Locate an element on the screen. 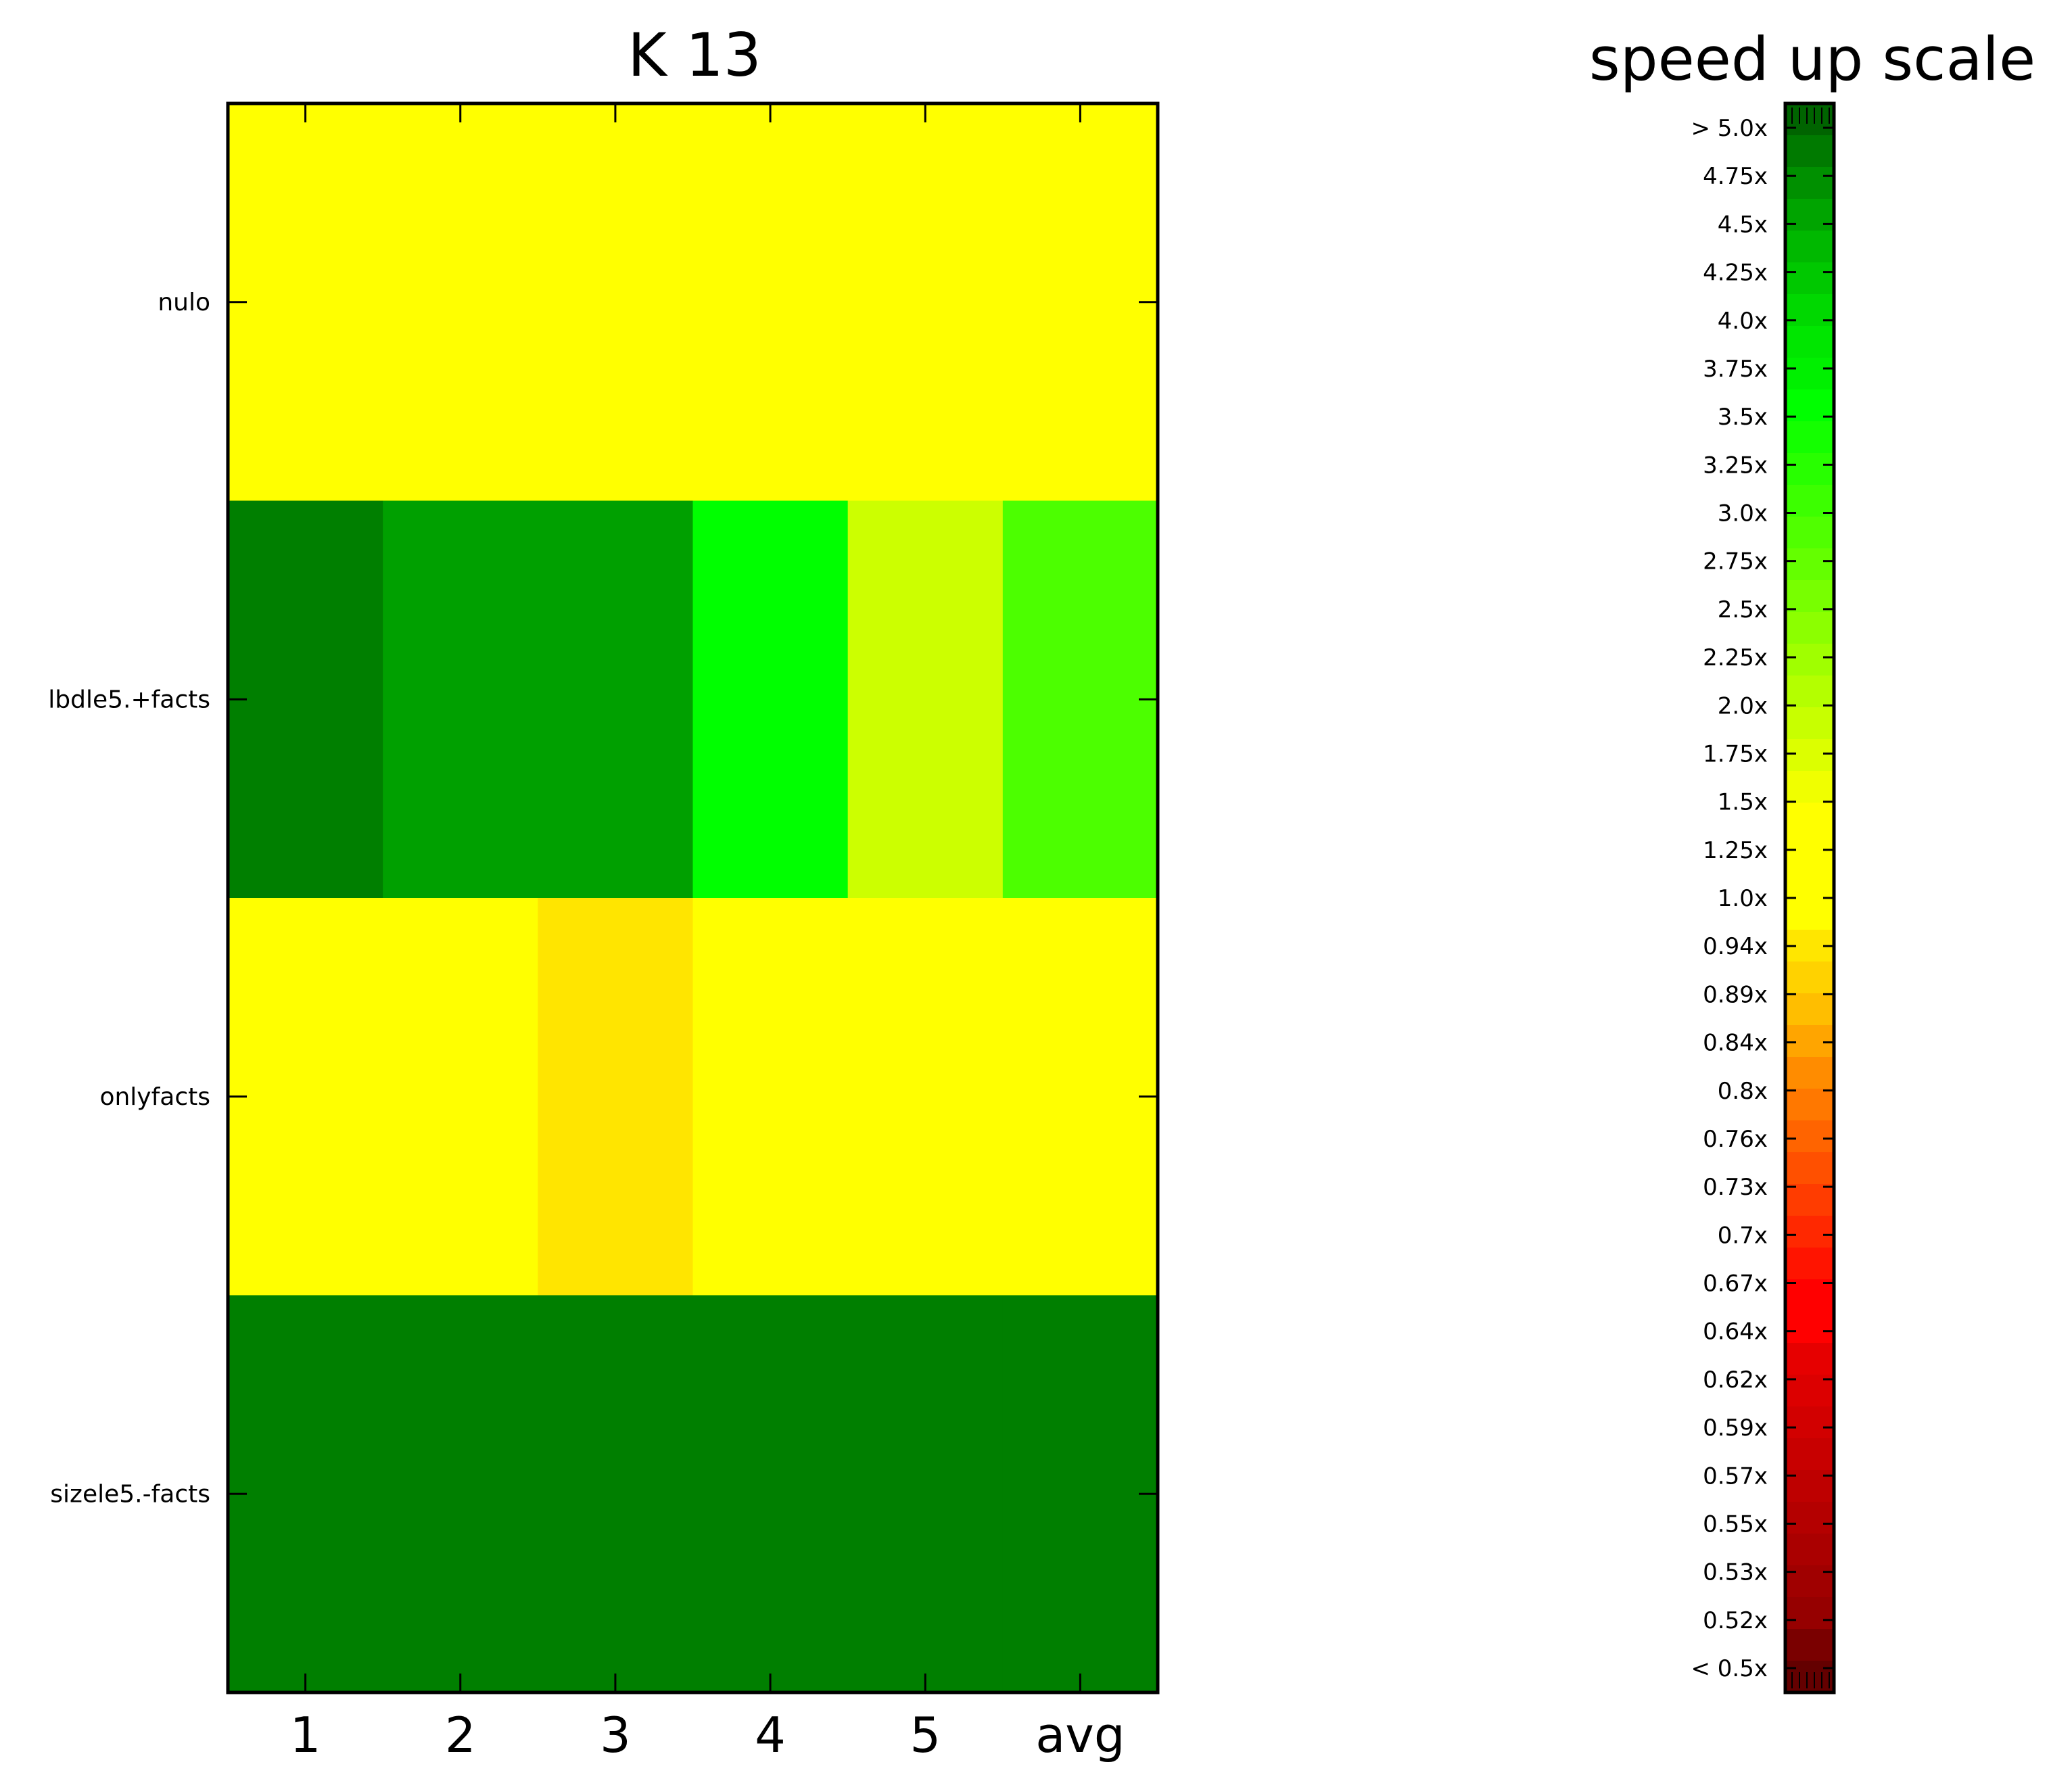 This screenshot has width=2072, height=1779. colorbar-tick-label: 3.5x is located at coordinates (1743, 417).